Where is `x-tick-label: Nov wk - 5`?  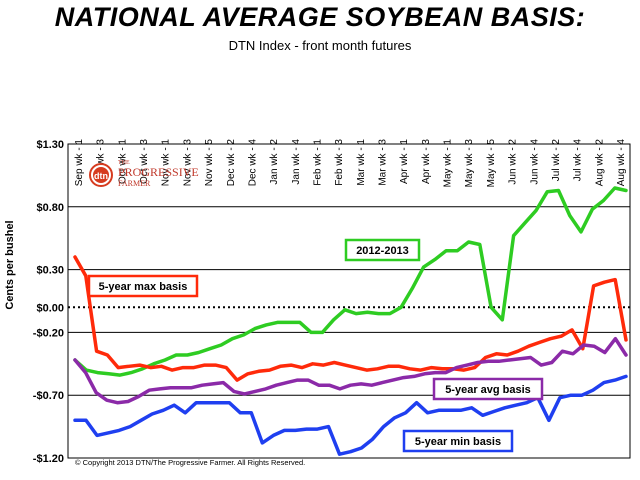 x-tick-label: Nov wk - 5 is located at coordinates (209, 163).